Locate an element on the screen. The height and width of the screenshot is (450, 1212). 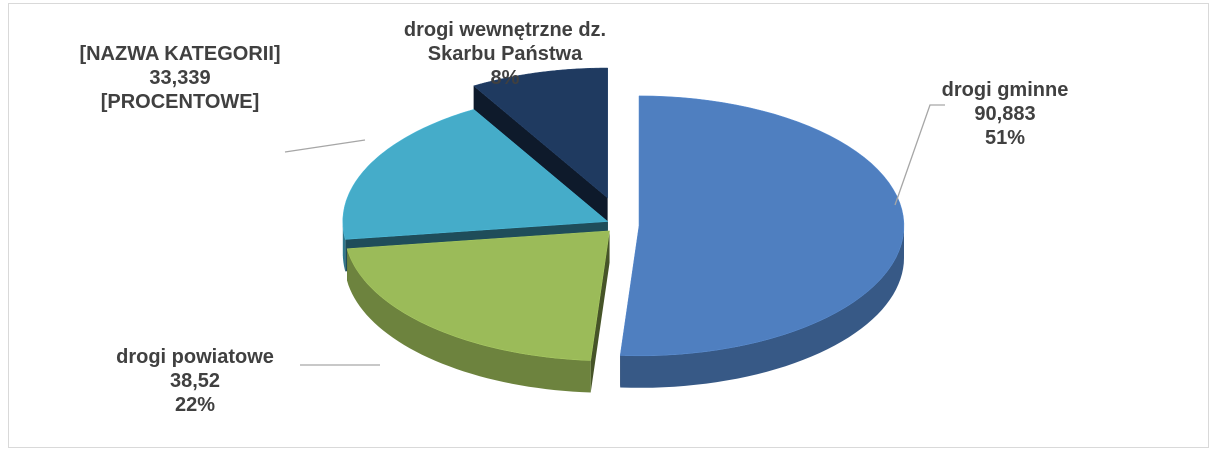
data-label: drogi gminne 90,883 51% is located at coordinates (1005, 114).